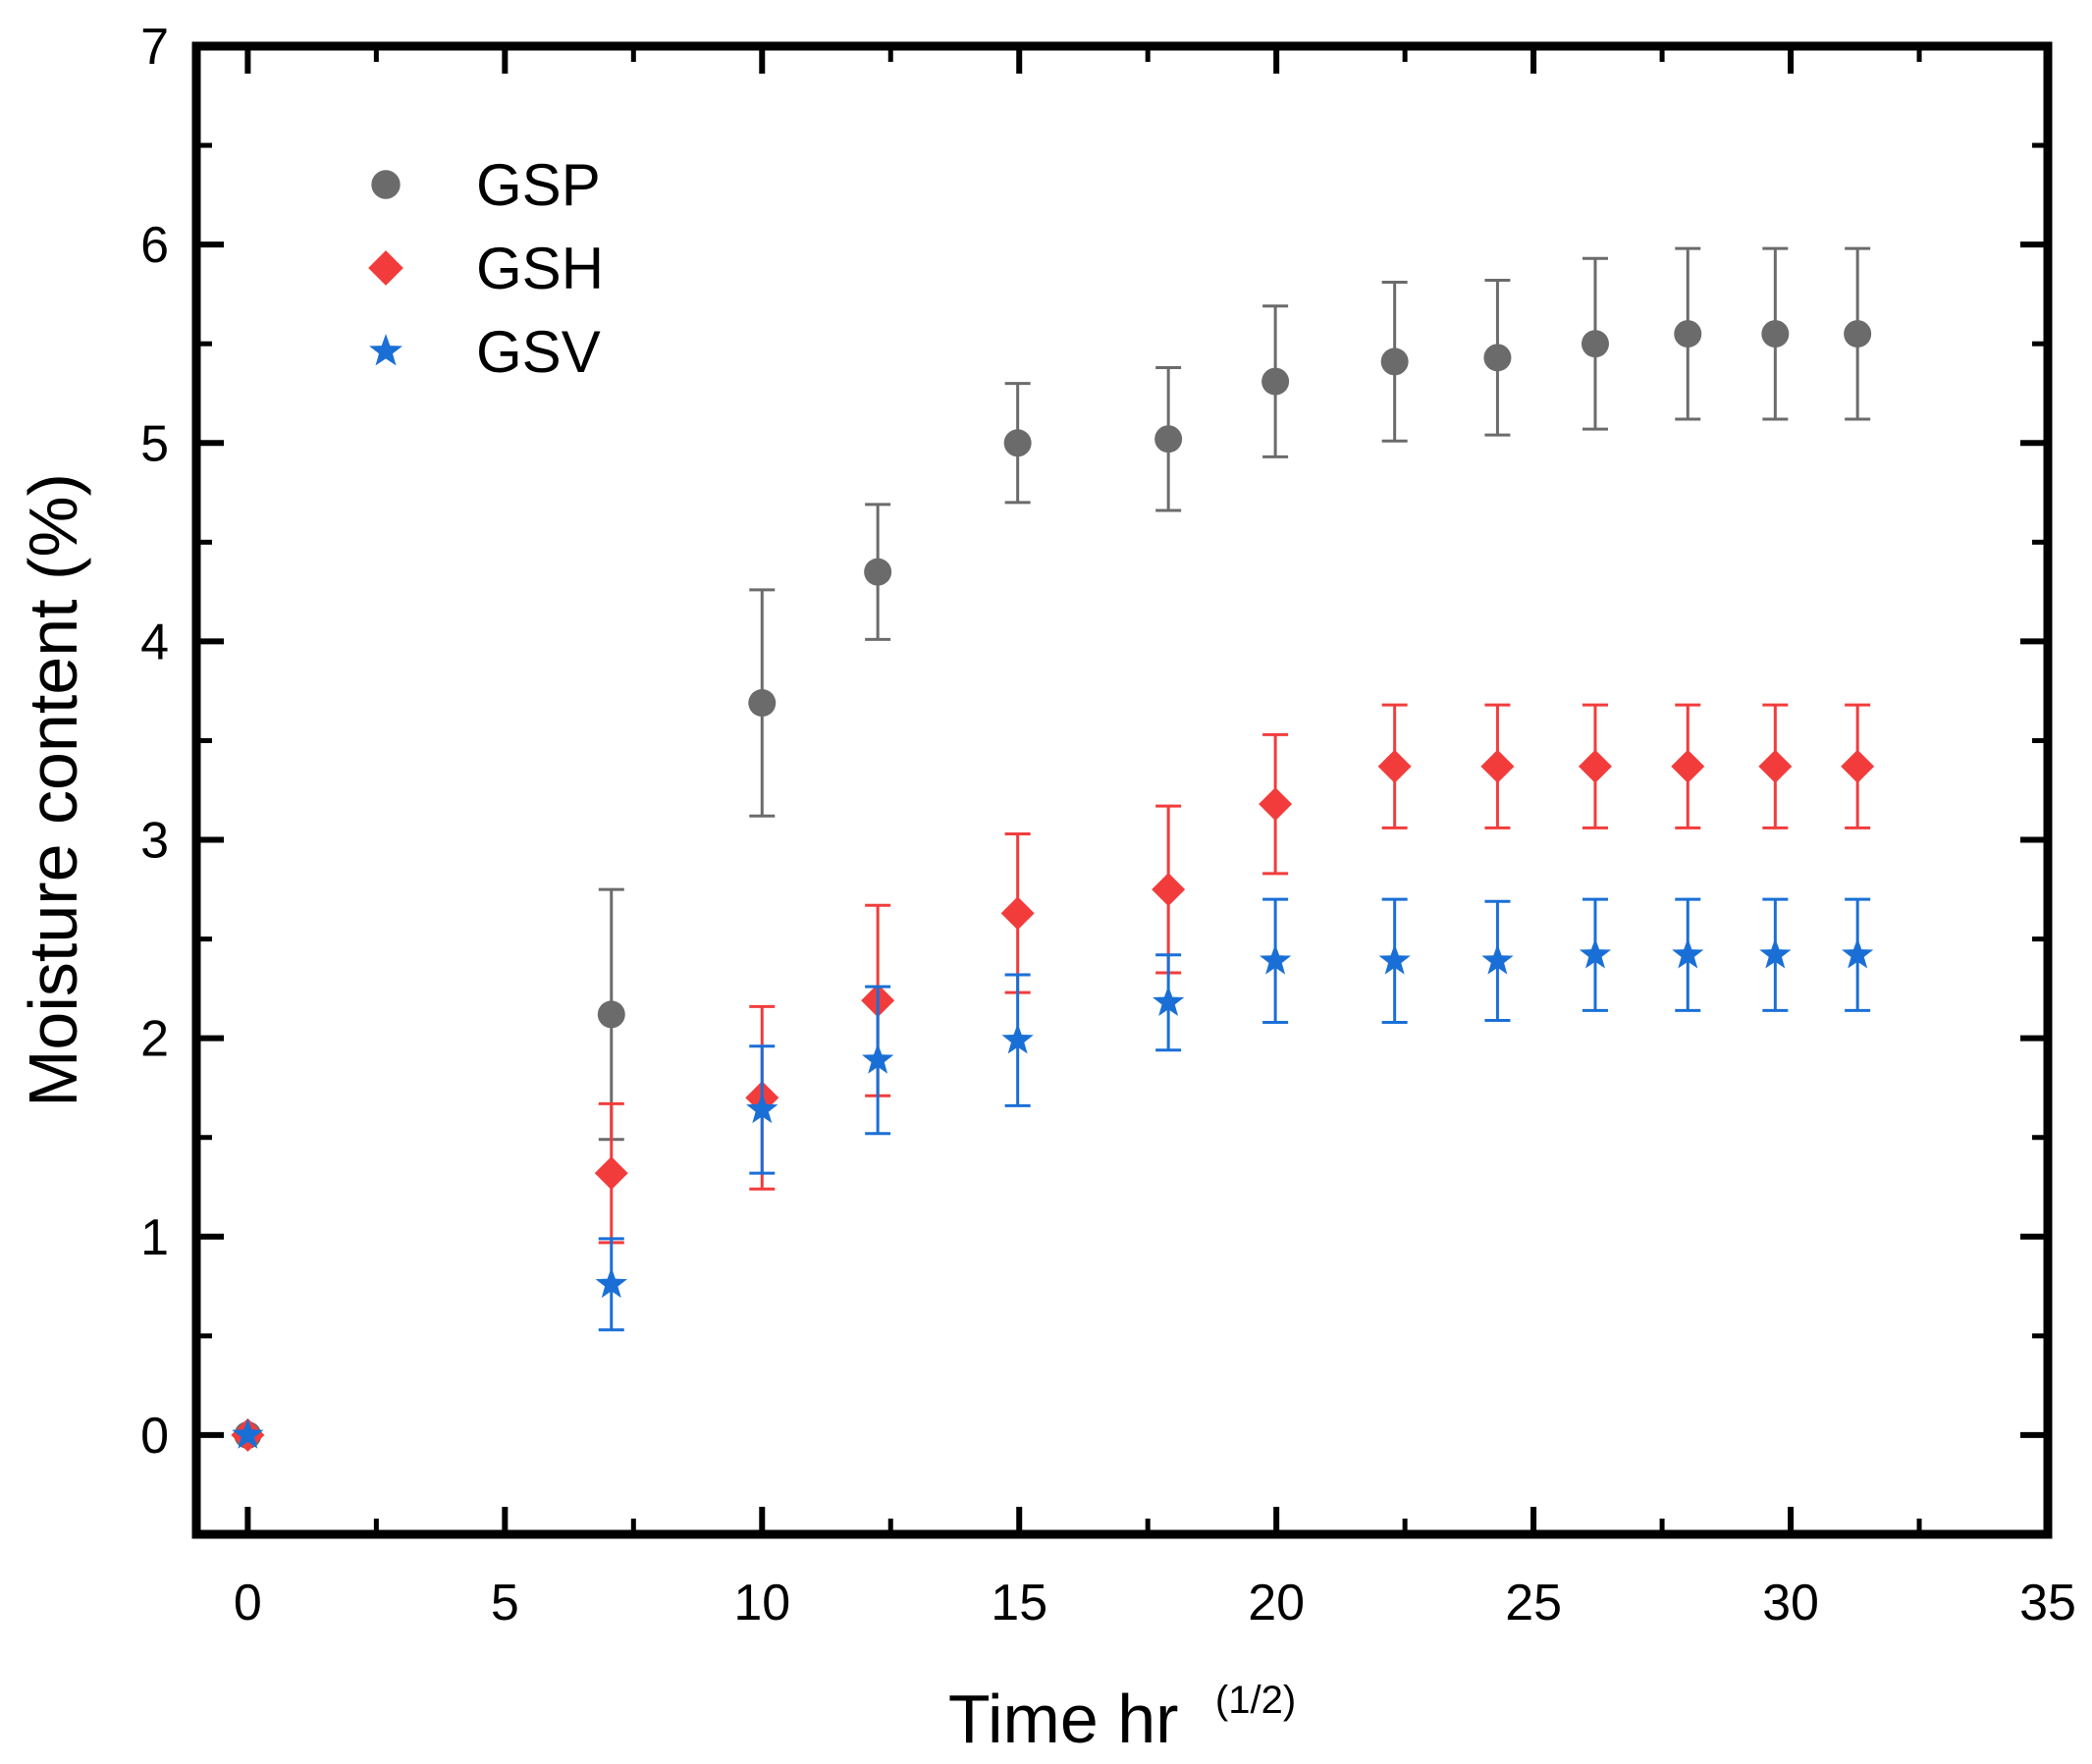 The width and height of the screenshot is (2092, 1764). Describe the element at coordinates (154, 1039) in the screenshot. I see `y-tick-label: 2` at that location.